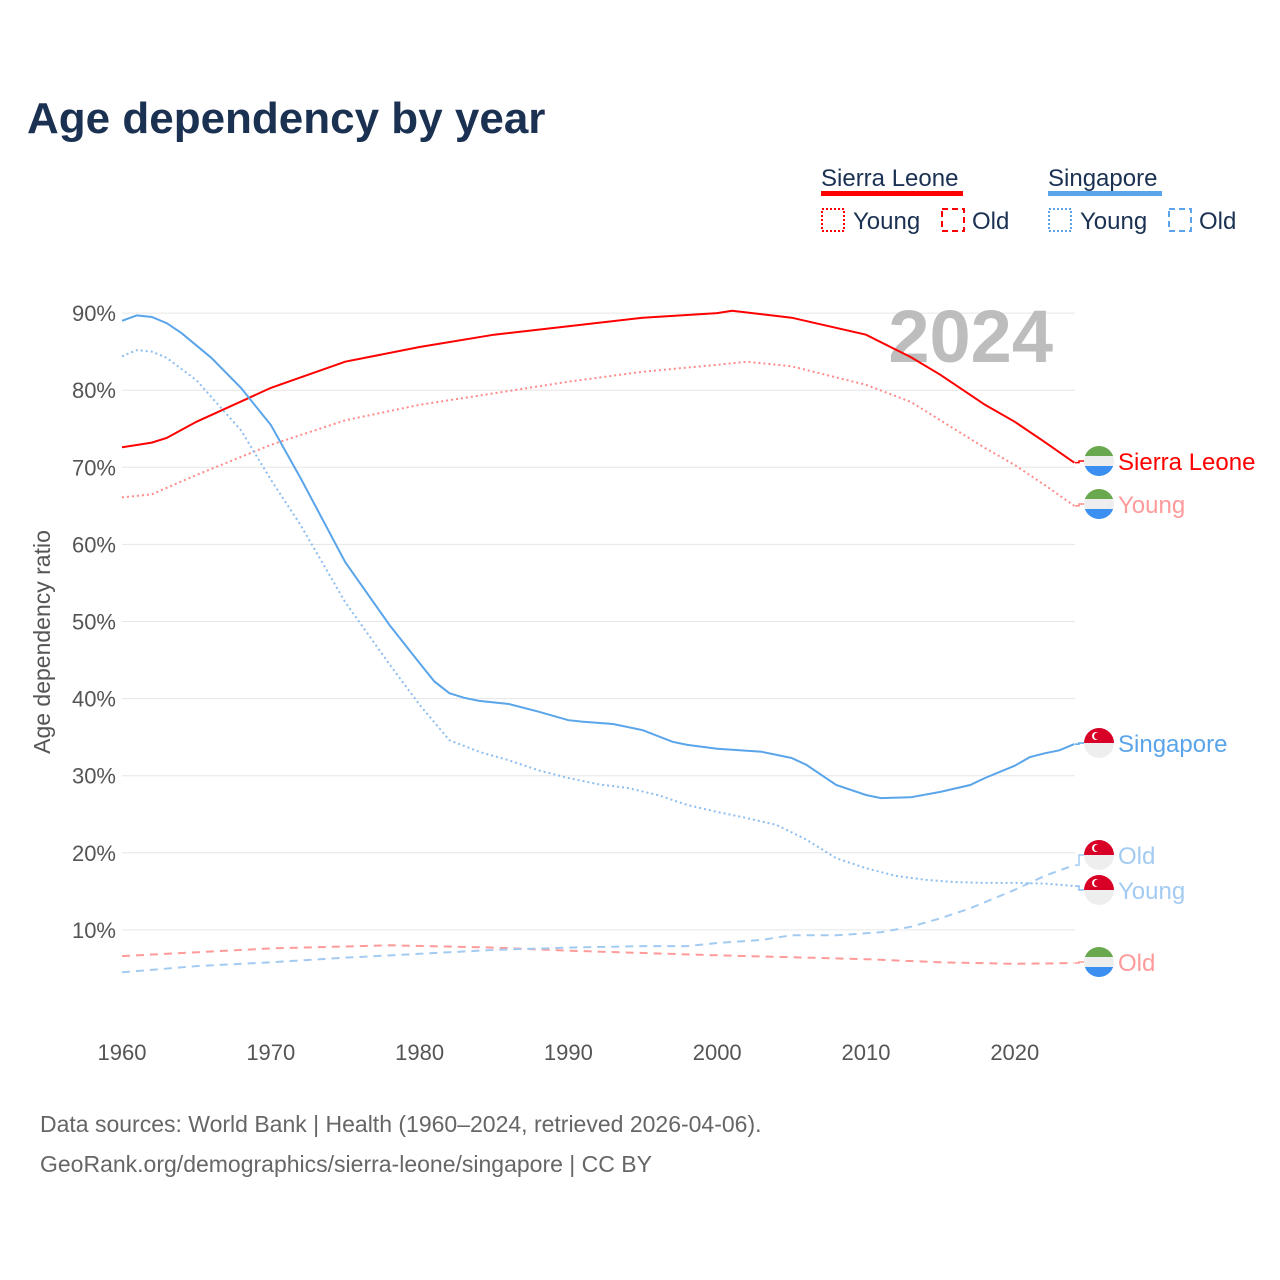 This screenshot has width=1280, height=1280. What do you see at coordinates (889, 178) in the screenshot?
I see `legend-country-label: Sierra Leone` at bounding box center [889, 178].